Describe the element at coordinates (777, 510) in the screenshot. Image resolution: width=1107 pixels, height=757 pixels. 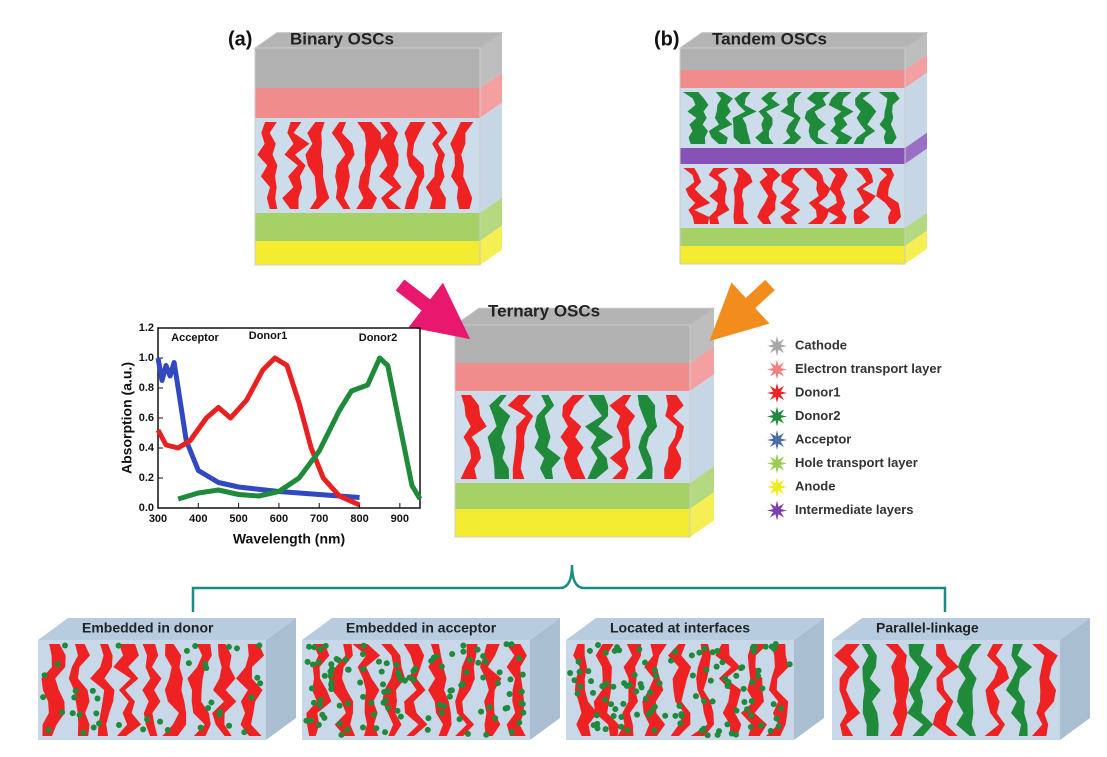
I see `legend-marker` at that location.